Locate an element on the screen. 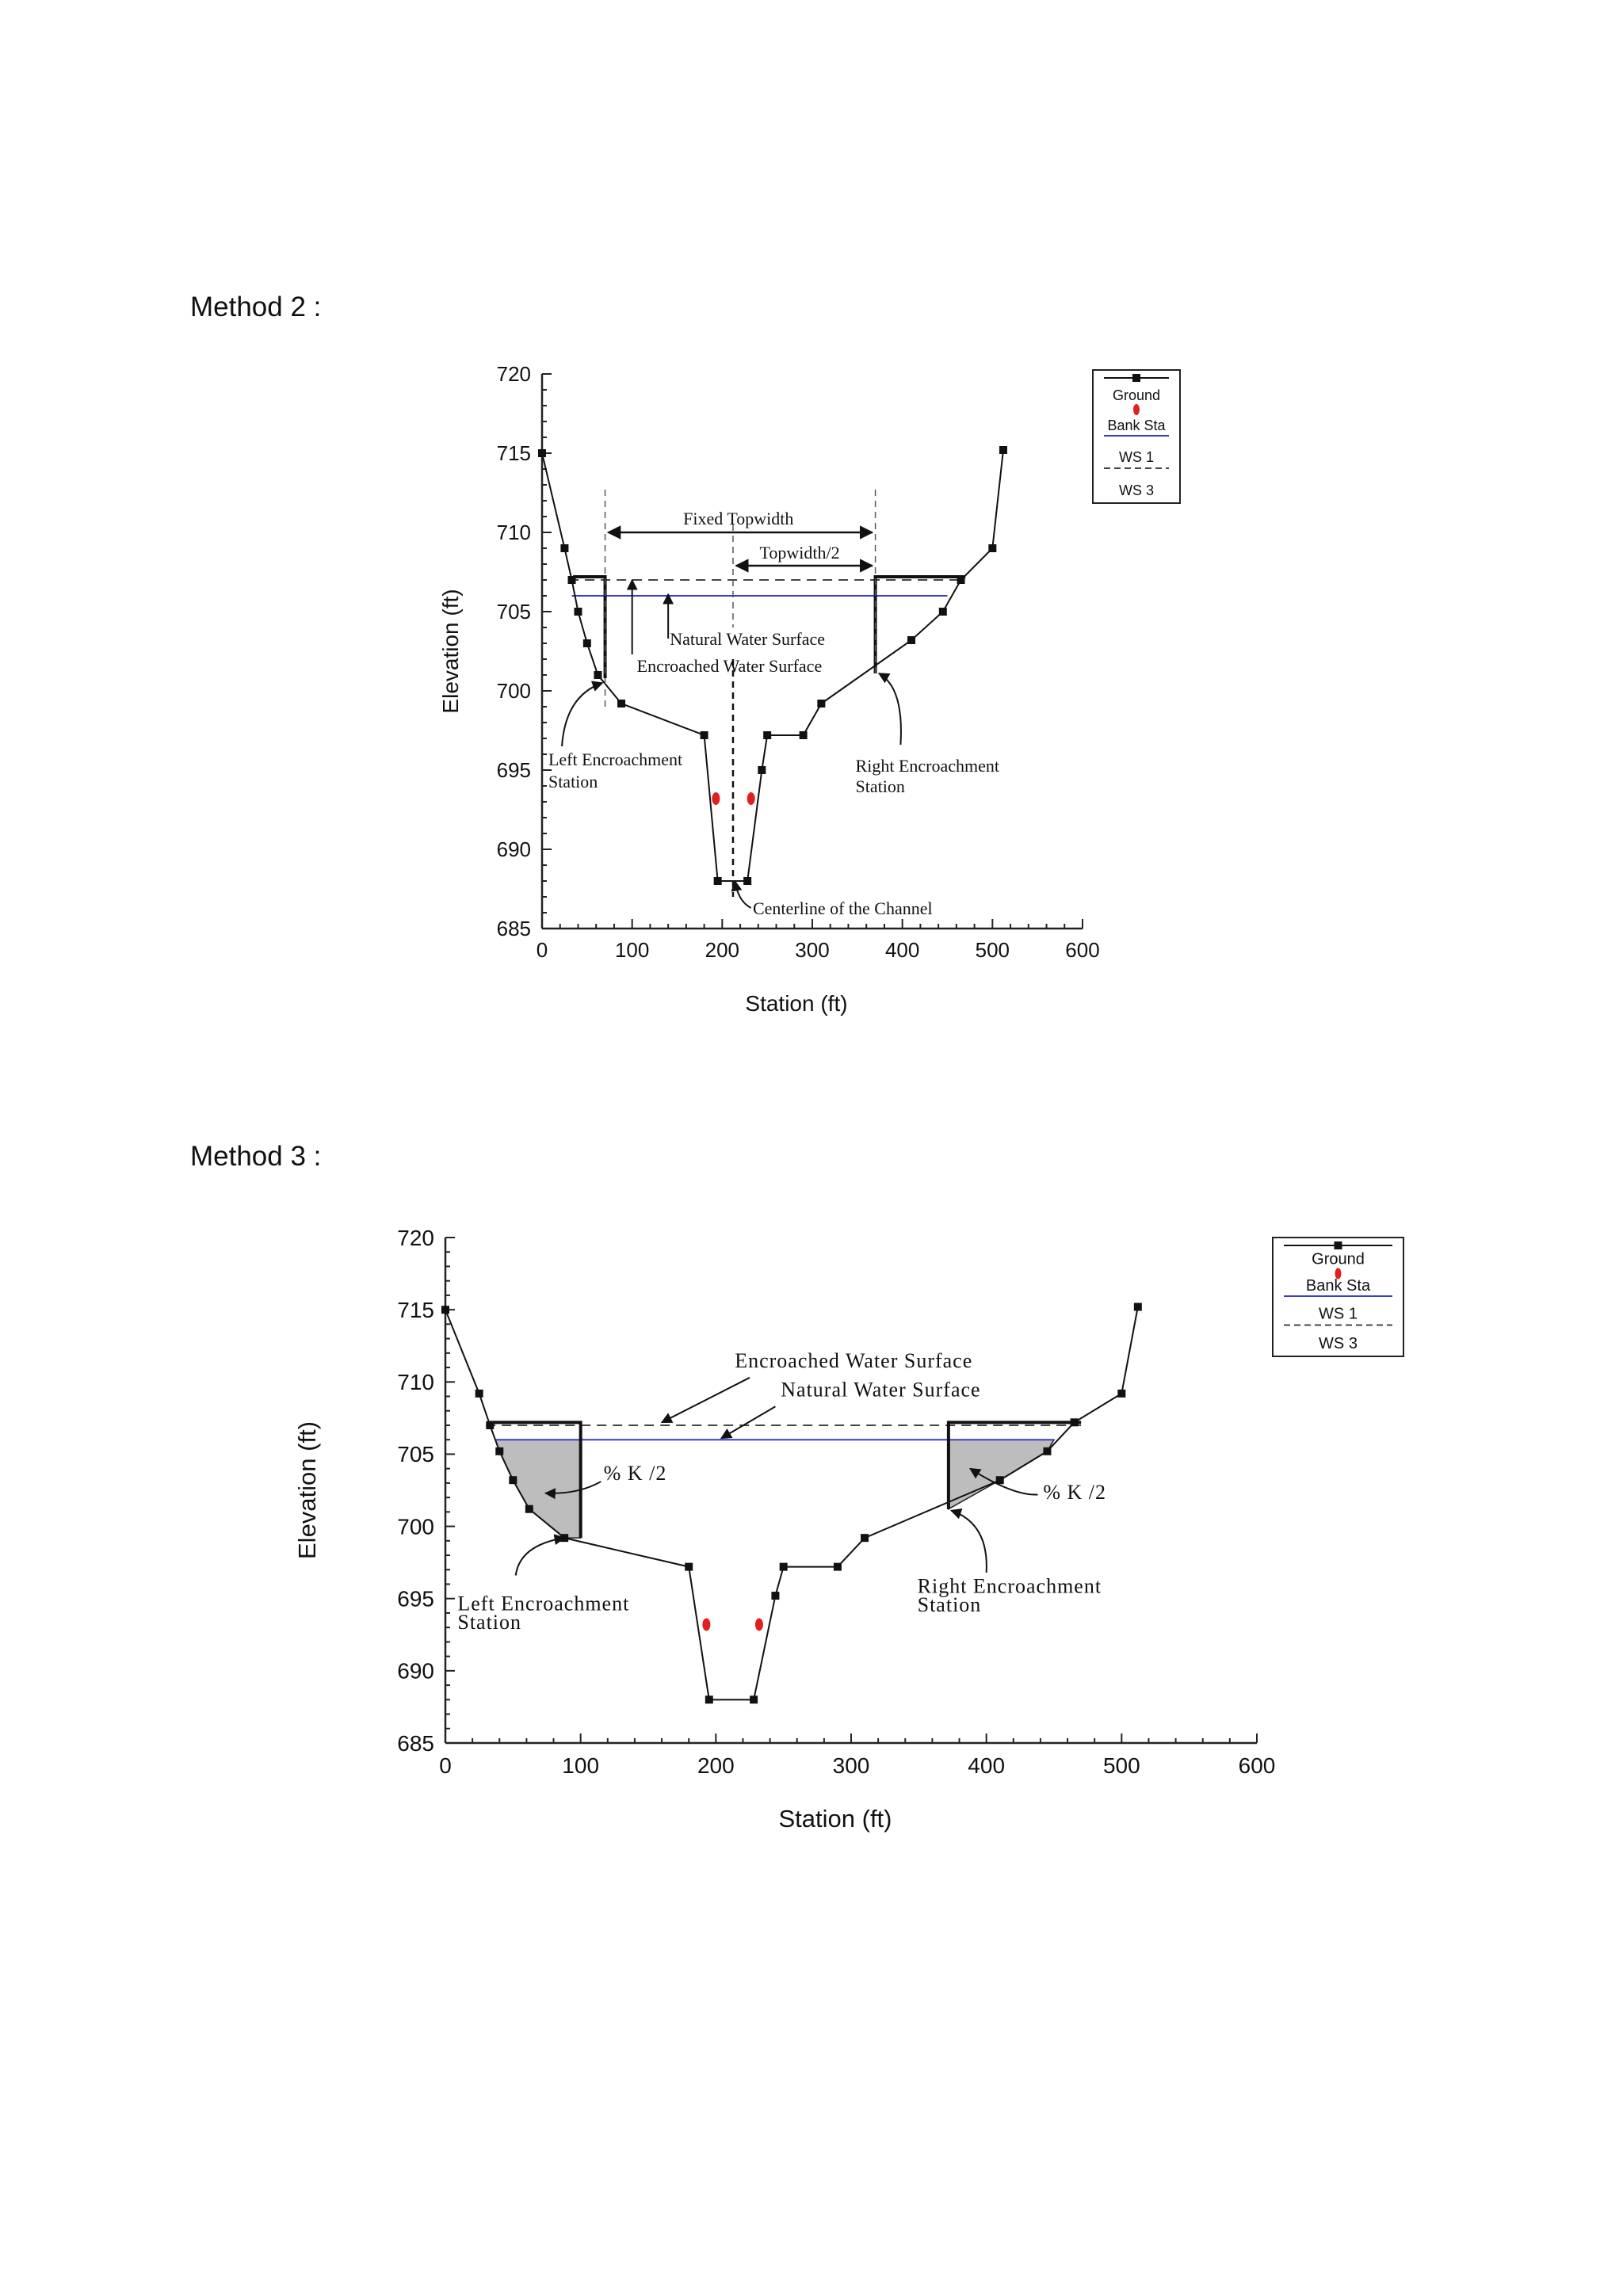  y-tick-label: 690 is located at coordinates (416, 1671).